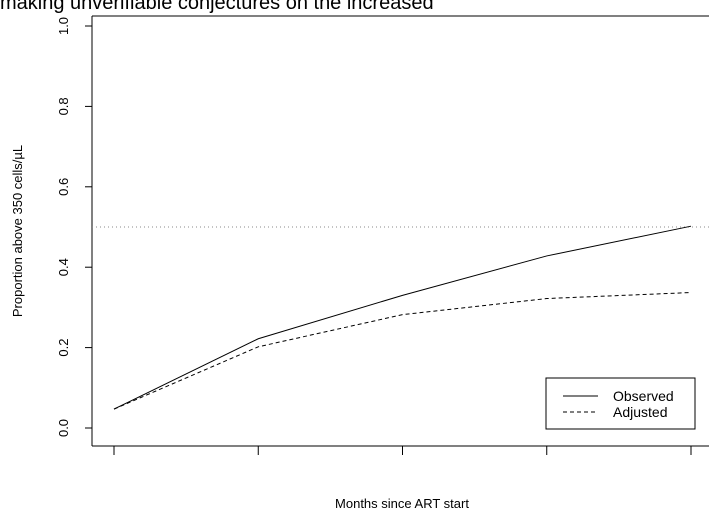  What do you see at coordinates (640, 412) in the screenshot?
I see `legend-label-adjusted: Adjusted` at bounding box center [640, 412].